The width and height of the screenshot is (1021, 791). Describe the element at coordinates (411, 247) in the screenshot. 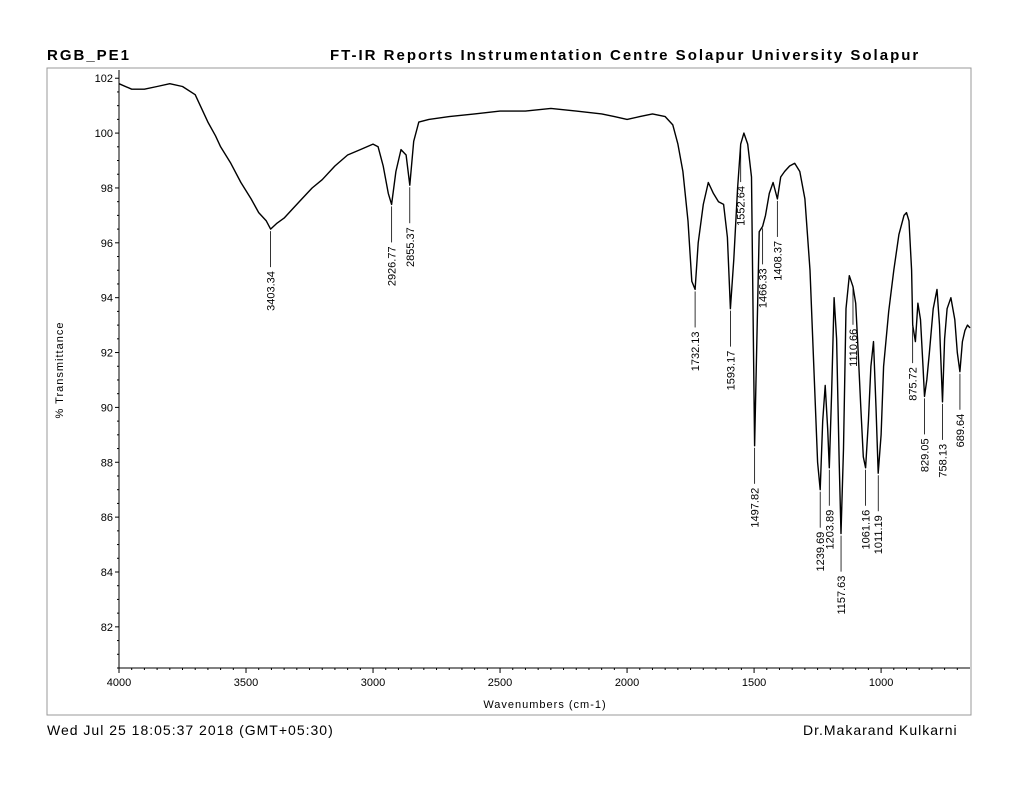

I see `peak-label: 2855.37` at that location.